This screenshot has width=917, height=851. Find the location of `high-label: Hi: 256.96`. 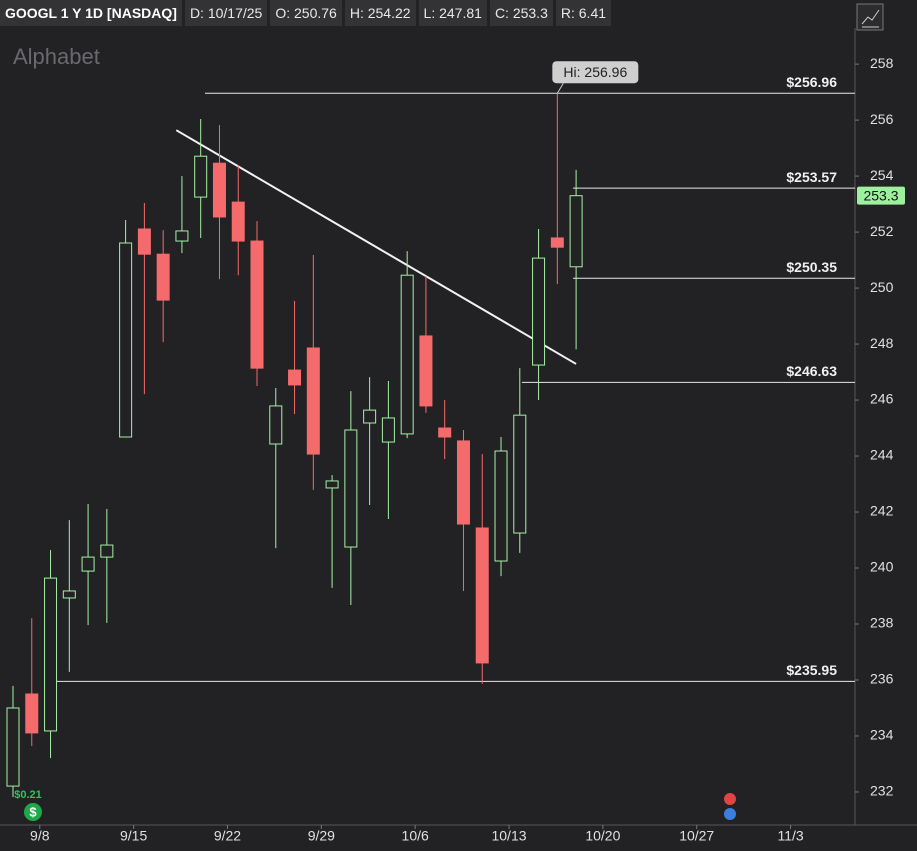

high-label: Hi: 256.96 is located at coordinates (595, 72).